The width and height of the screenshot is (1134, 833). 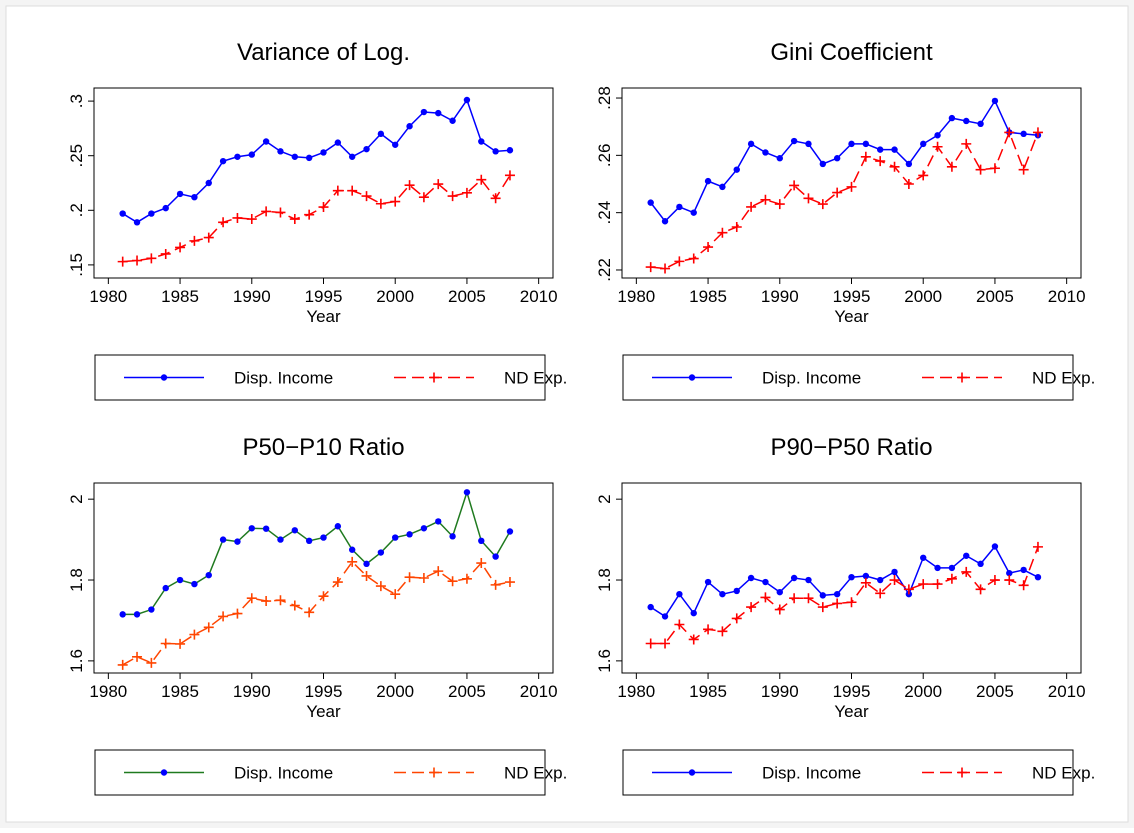 I want to click on chart-title: Variance of Log., so click(x=323, y=52).